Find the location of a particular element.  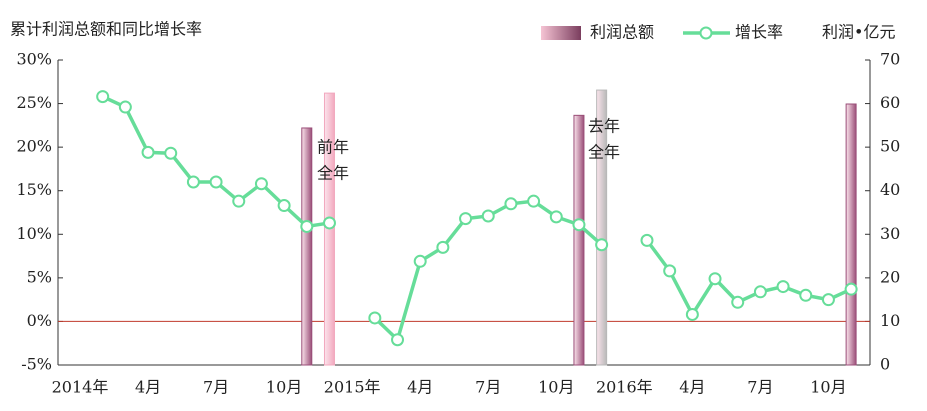

y-tick-label: 20% is located at coordinates (34, 146).